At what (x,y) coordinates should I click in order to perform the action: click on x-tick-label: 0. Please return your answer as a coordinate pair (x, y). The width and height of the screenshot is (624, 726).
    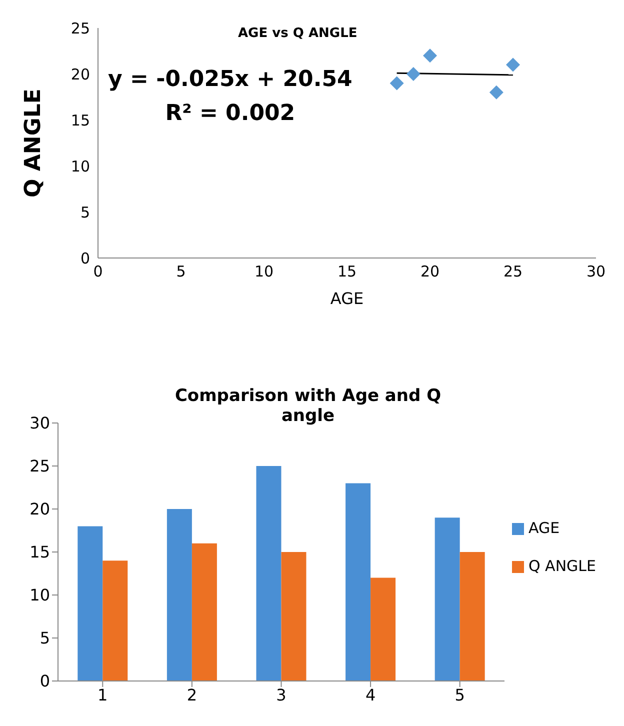
    Looking at the image, I should click on (98, 271).